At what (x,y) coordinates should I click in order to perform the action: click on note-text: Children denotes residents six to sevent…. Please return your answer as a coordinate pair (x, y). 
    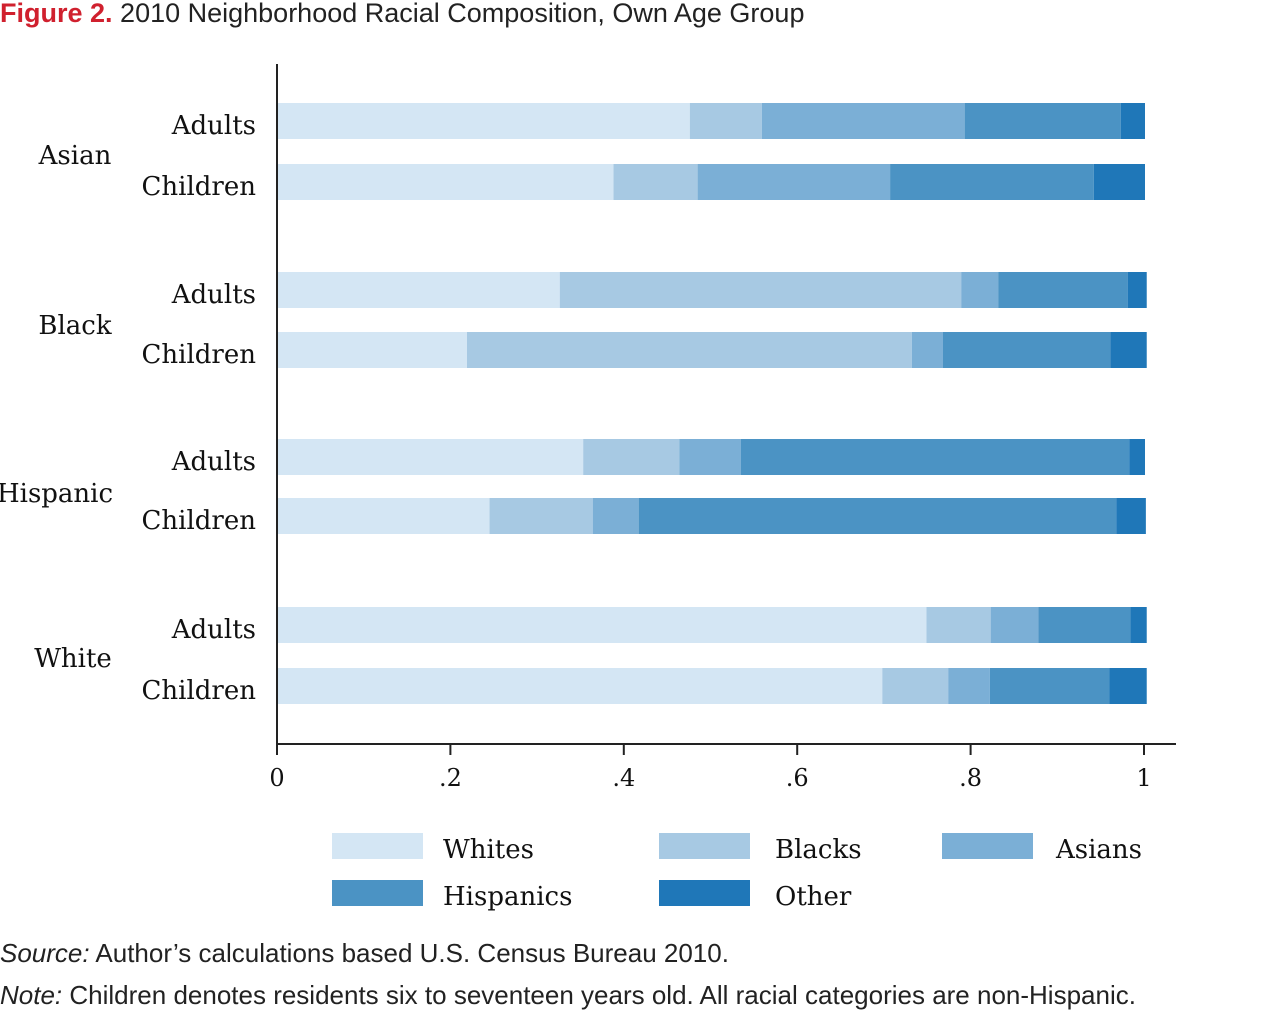
    Looking at the image, I should click on (602, 995).